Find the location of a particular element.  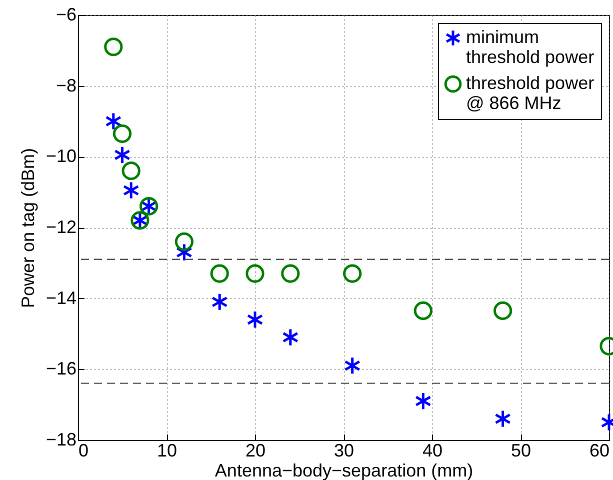

legend-label: threshold power @ 866 MHz is located at coordinates (530, 93).